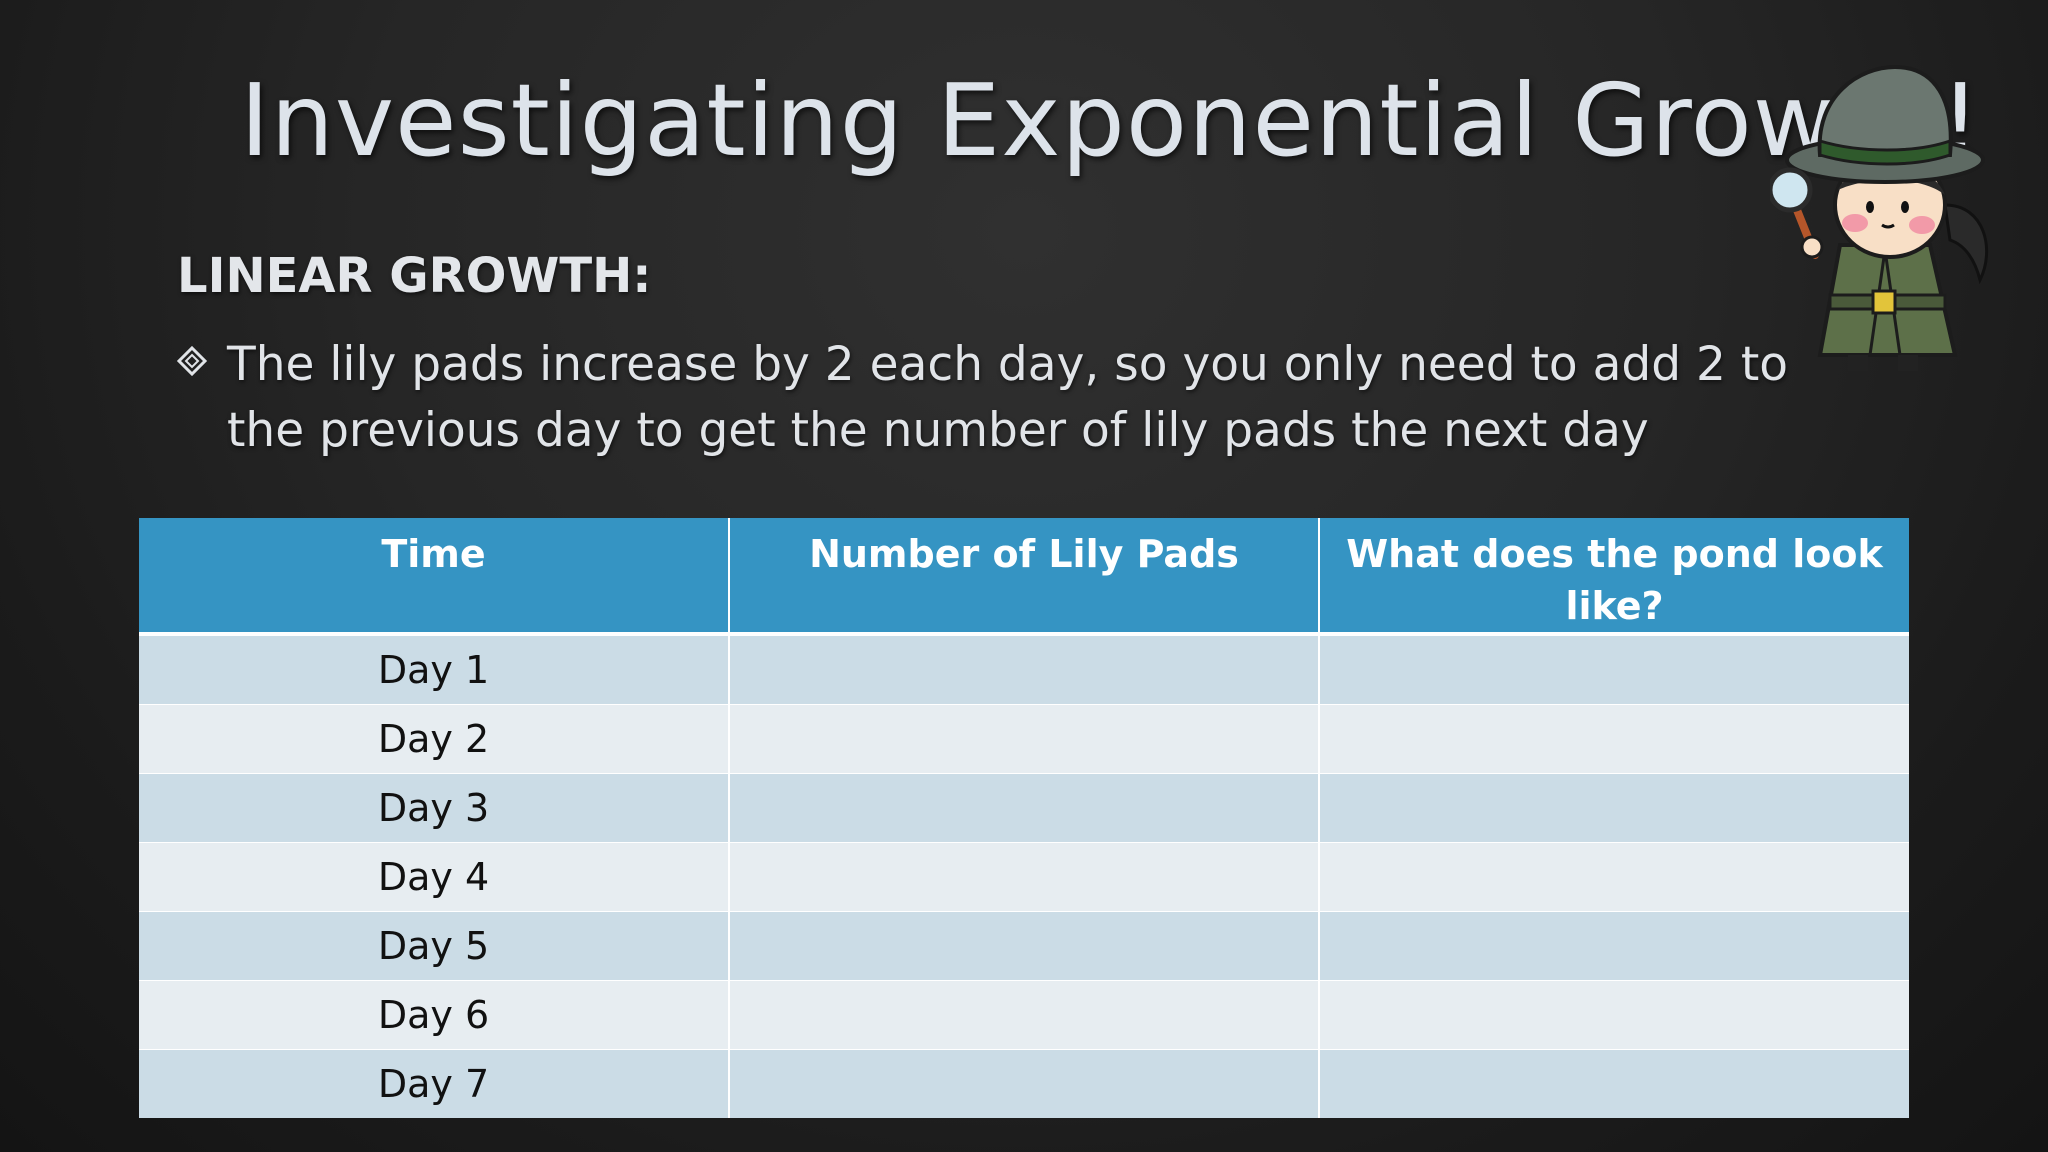 Image resolution: width=2048 pixels, height=1152 pixels. I want to click on header-pond-appearance: What does the pond look like?, so click(1614, 577).